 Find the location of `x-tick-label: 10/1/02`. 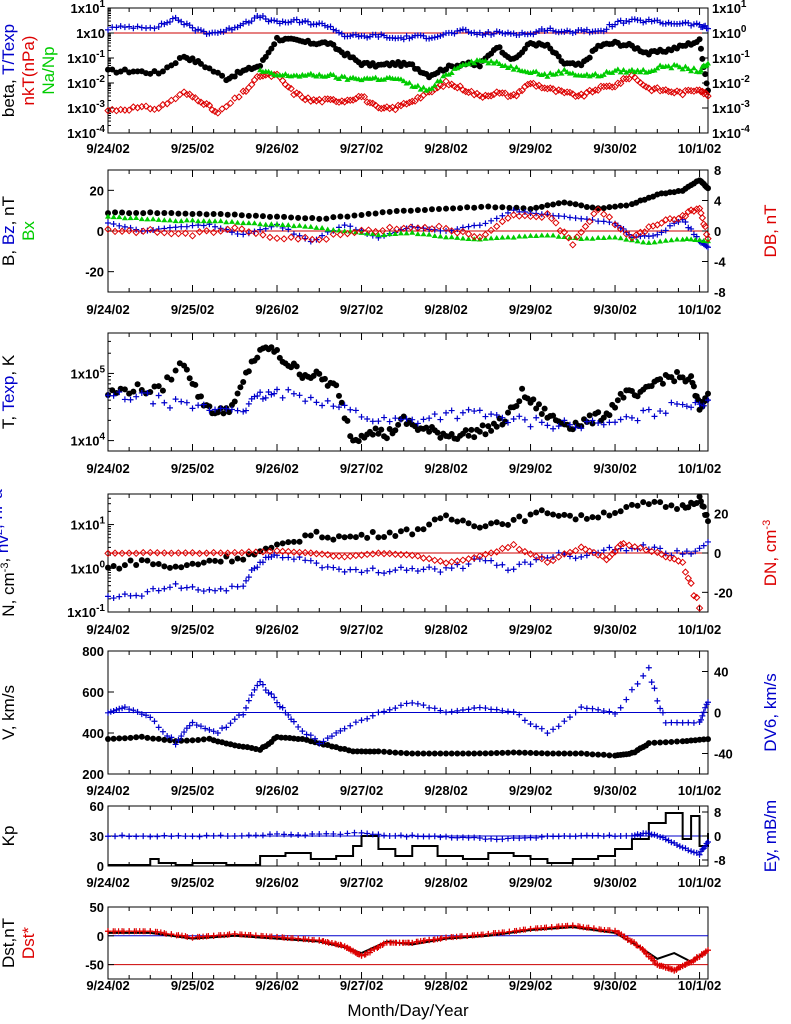

x-tick-label: 10/1/02 is located at coordinates (699, 468).